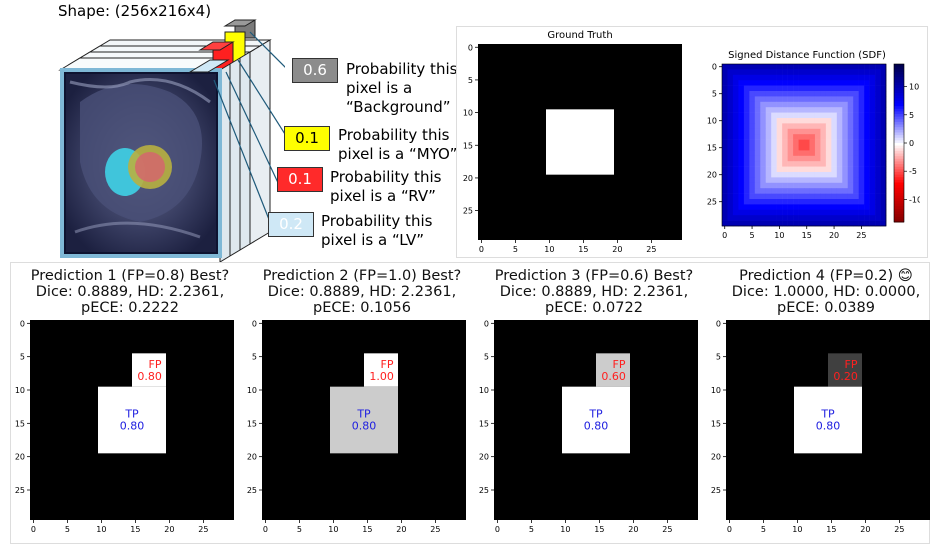  What do you see at coordinates (398, 144) in the screenshot?
I see `prob-label-myo: Probability this pixel is a “MYO”` at bounding box center [398, 144].